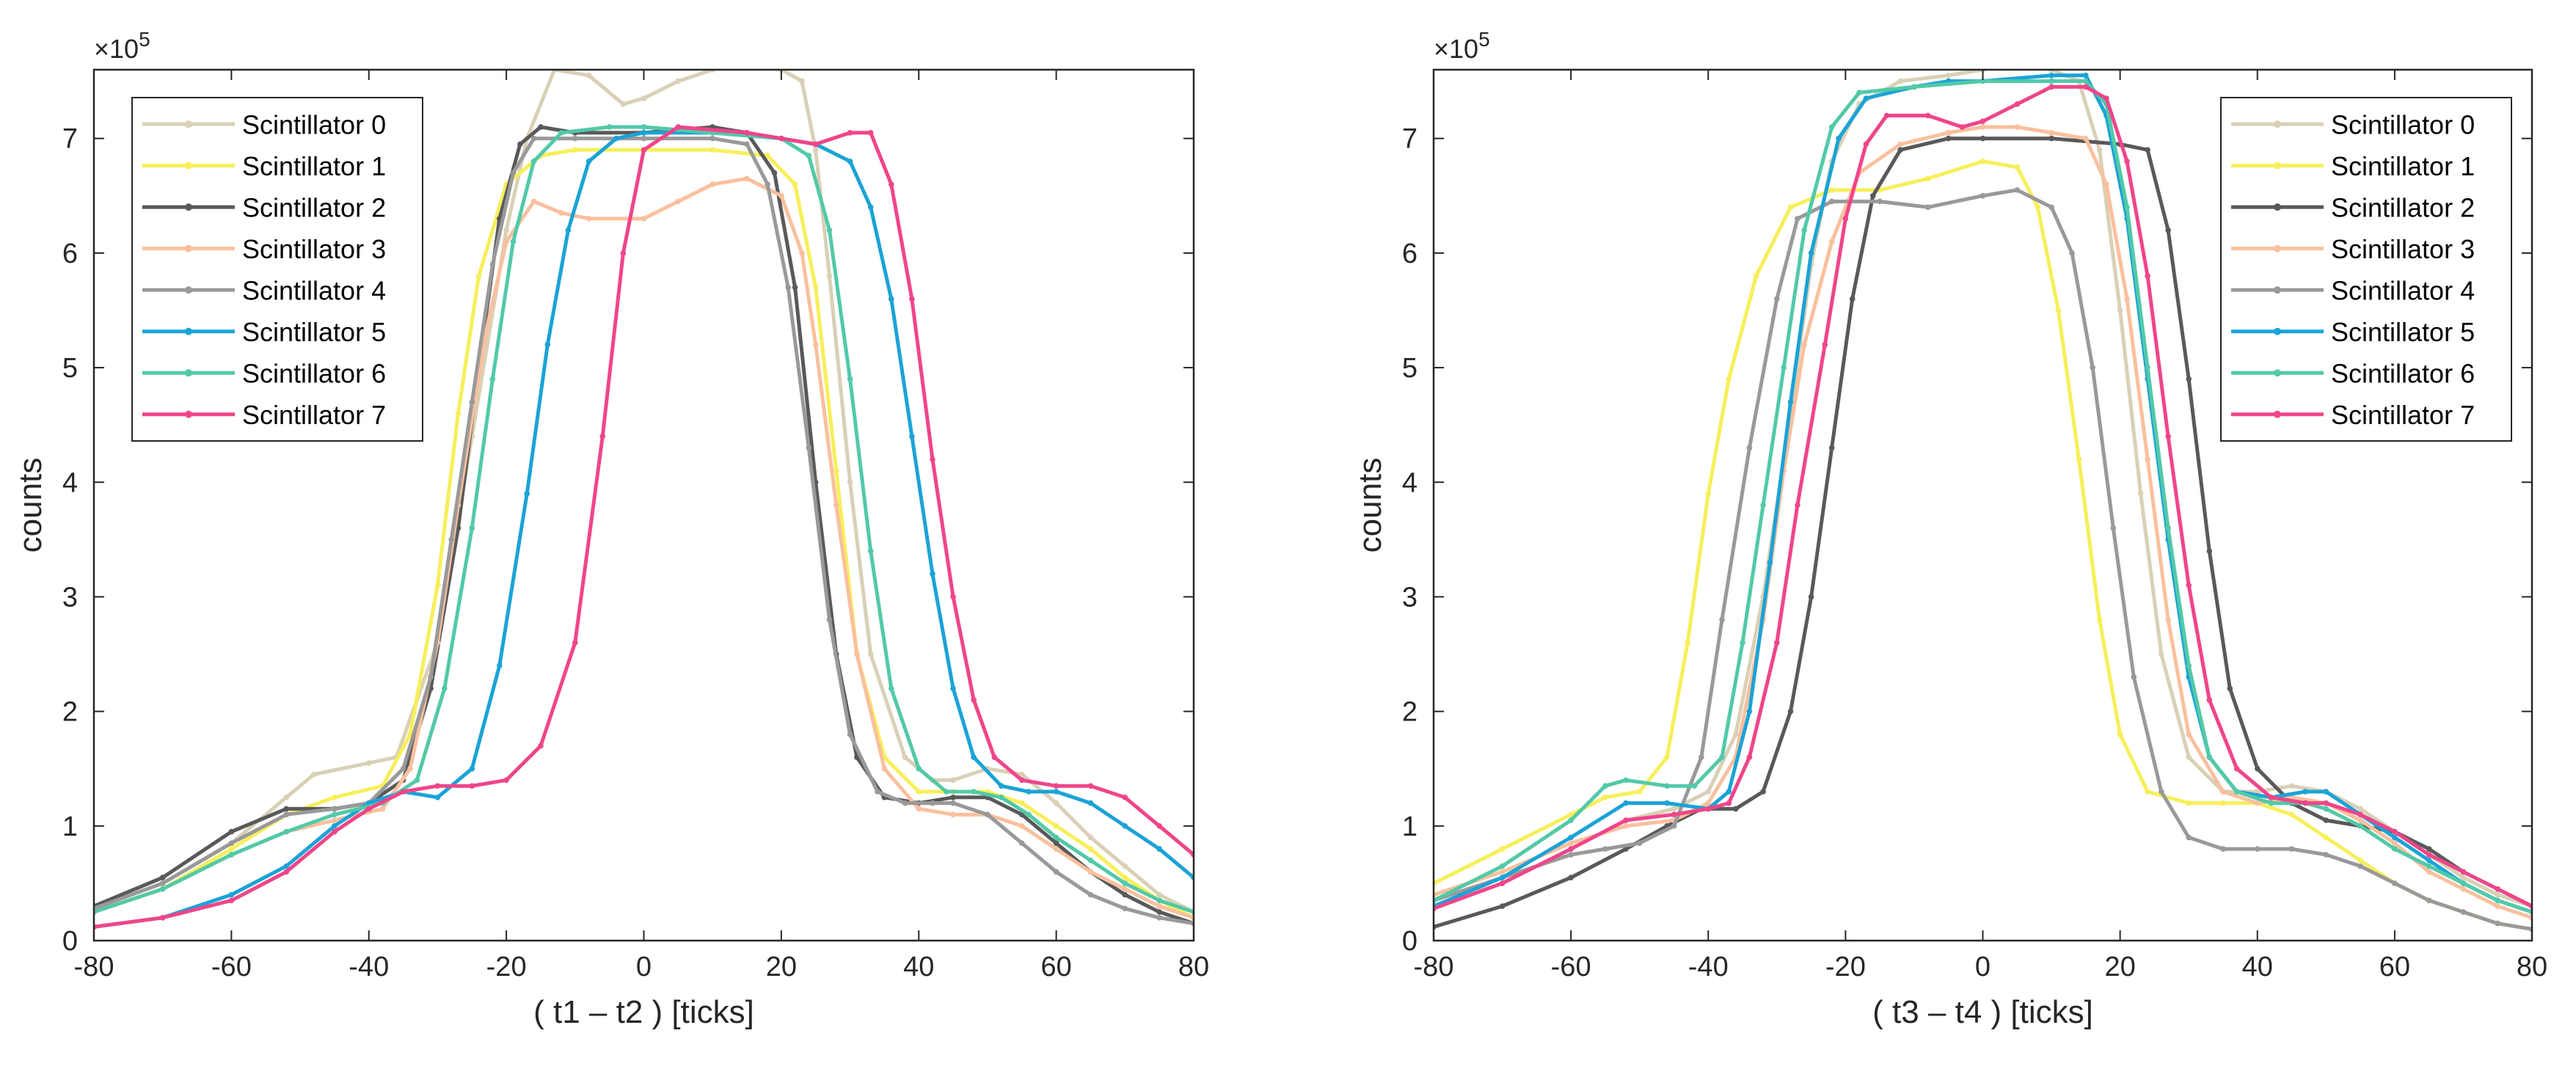  I want to click on y-tick-label-4: 4, so click(1410, 483).